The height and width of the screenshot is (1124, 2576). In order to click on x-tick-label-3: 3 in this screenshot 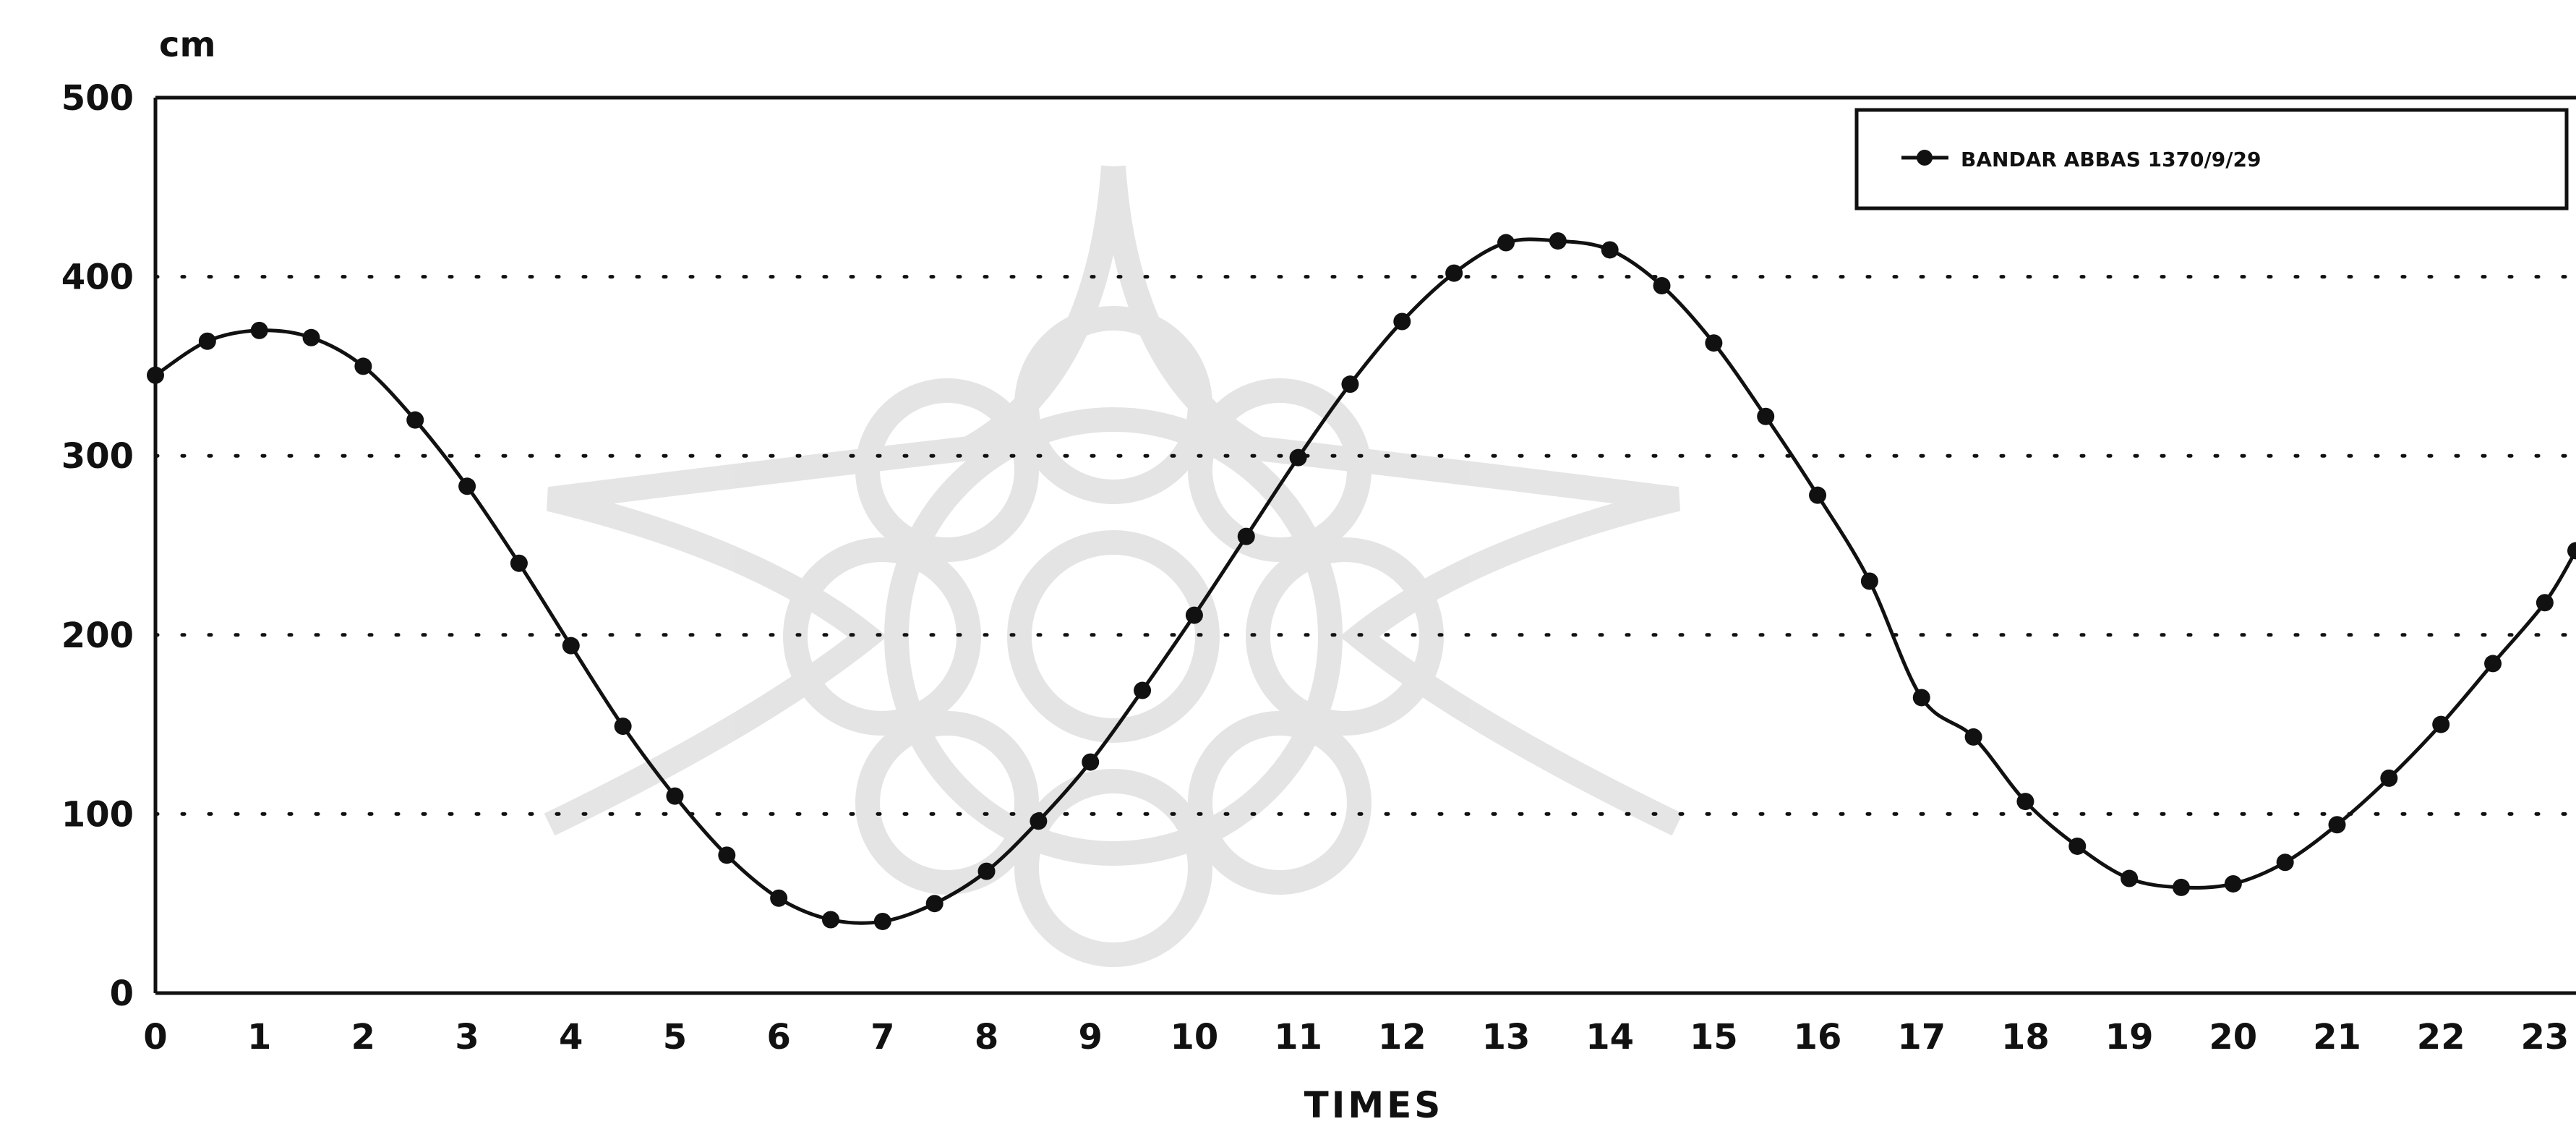, I will do `click(467, 1037)`.